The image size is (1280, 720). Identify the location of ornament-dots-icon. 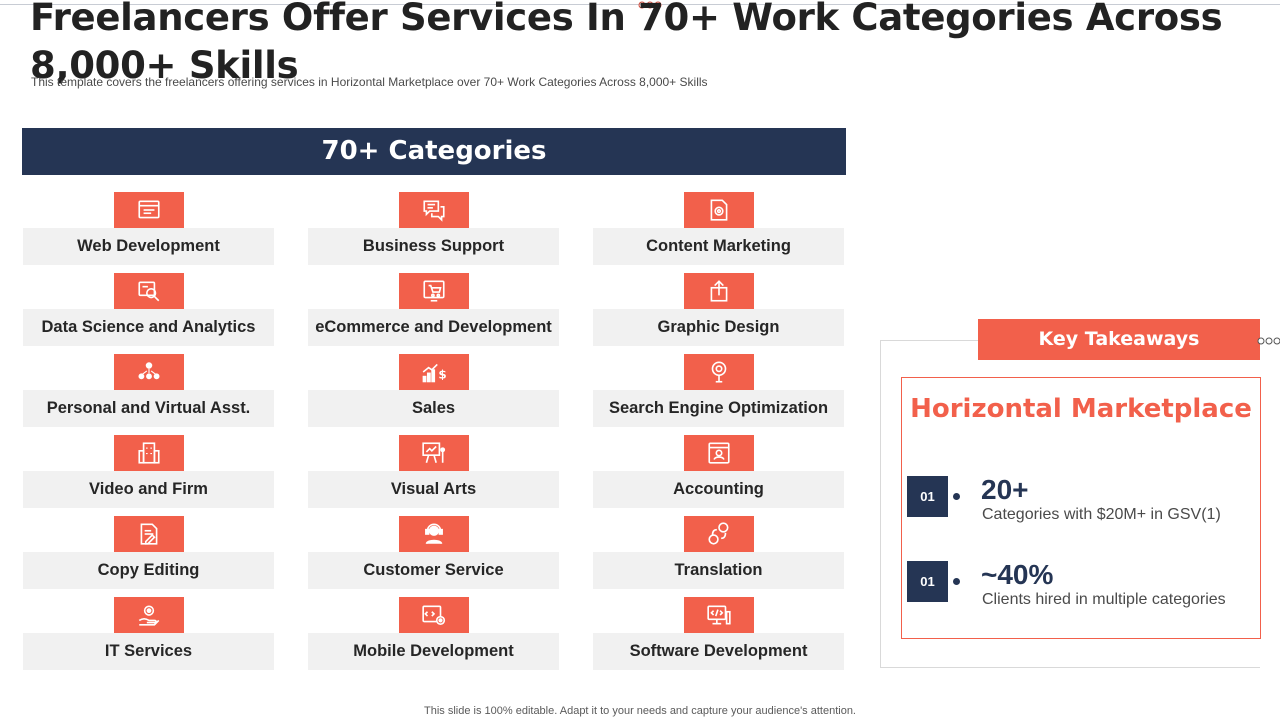
(1268, 341).